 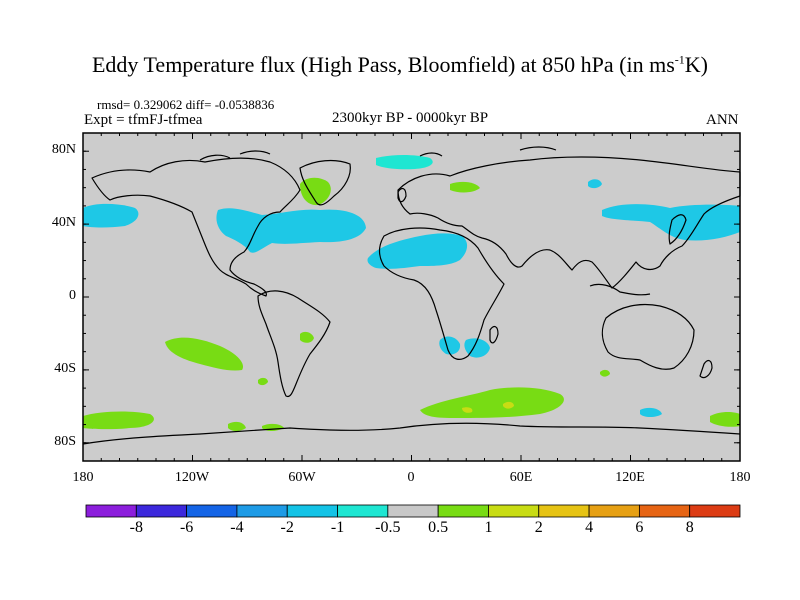 What do you see at coordinates (569, 222) in the screenshot?
I see `coast-eurasia` at bounding box center [569, 222].